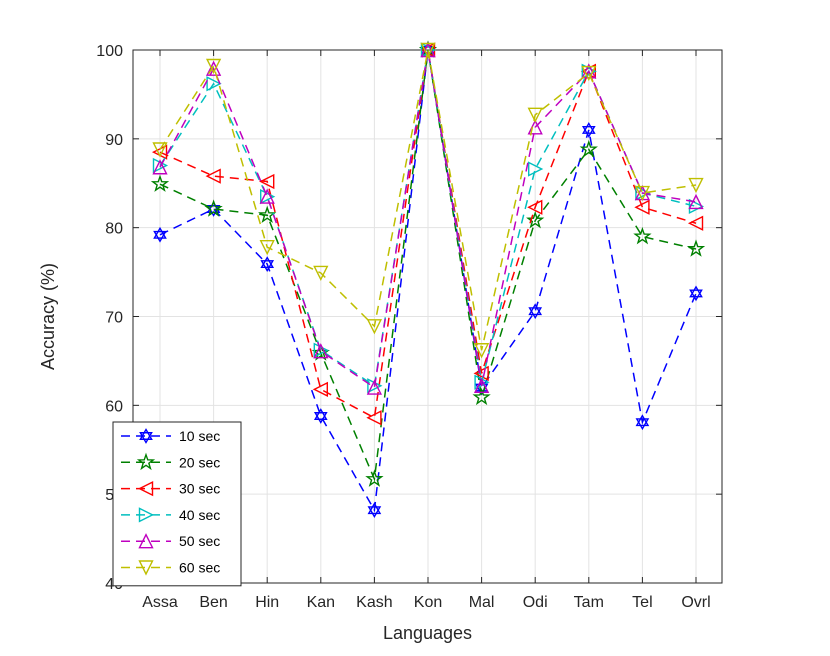 The image size is (830, 656). What do you see at coordinates (642, 602) in the screenshot?
I see `x-tick-label: Tel` at bounding box center [642, 602].